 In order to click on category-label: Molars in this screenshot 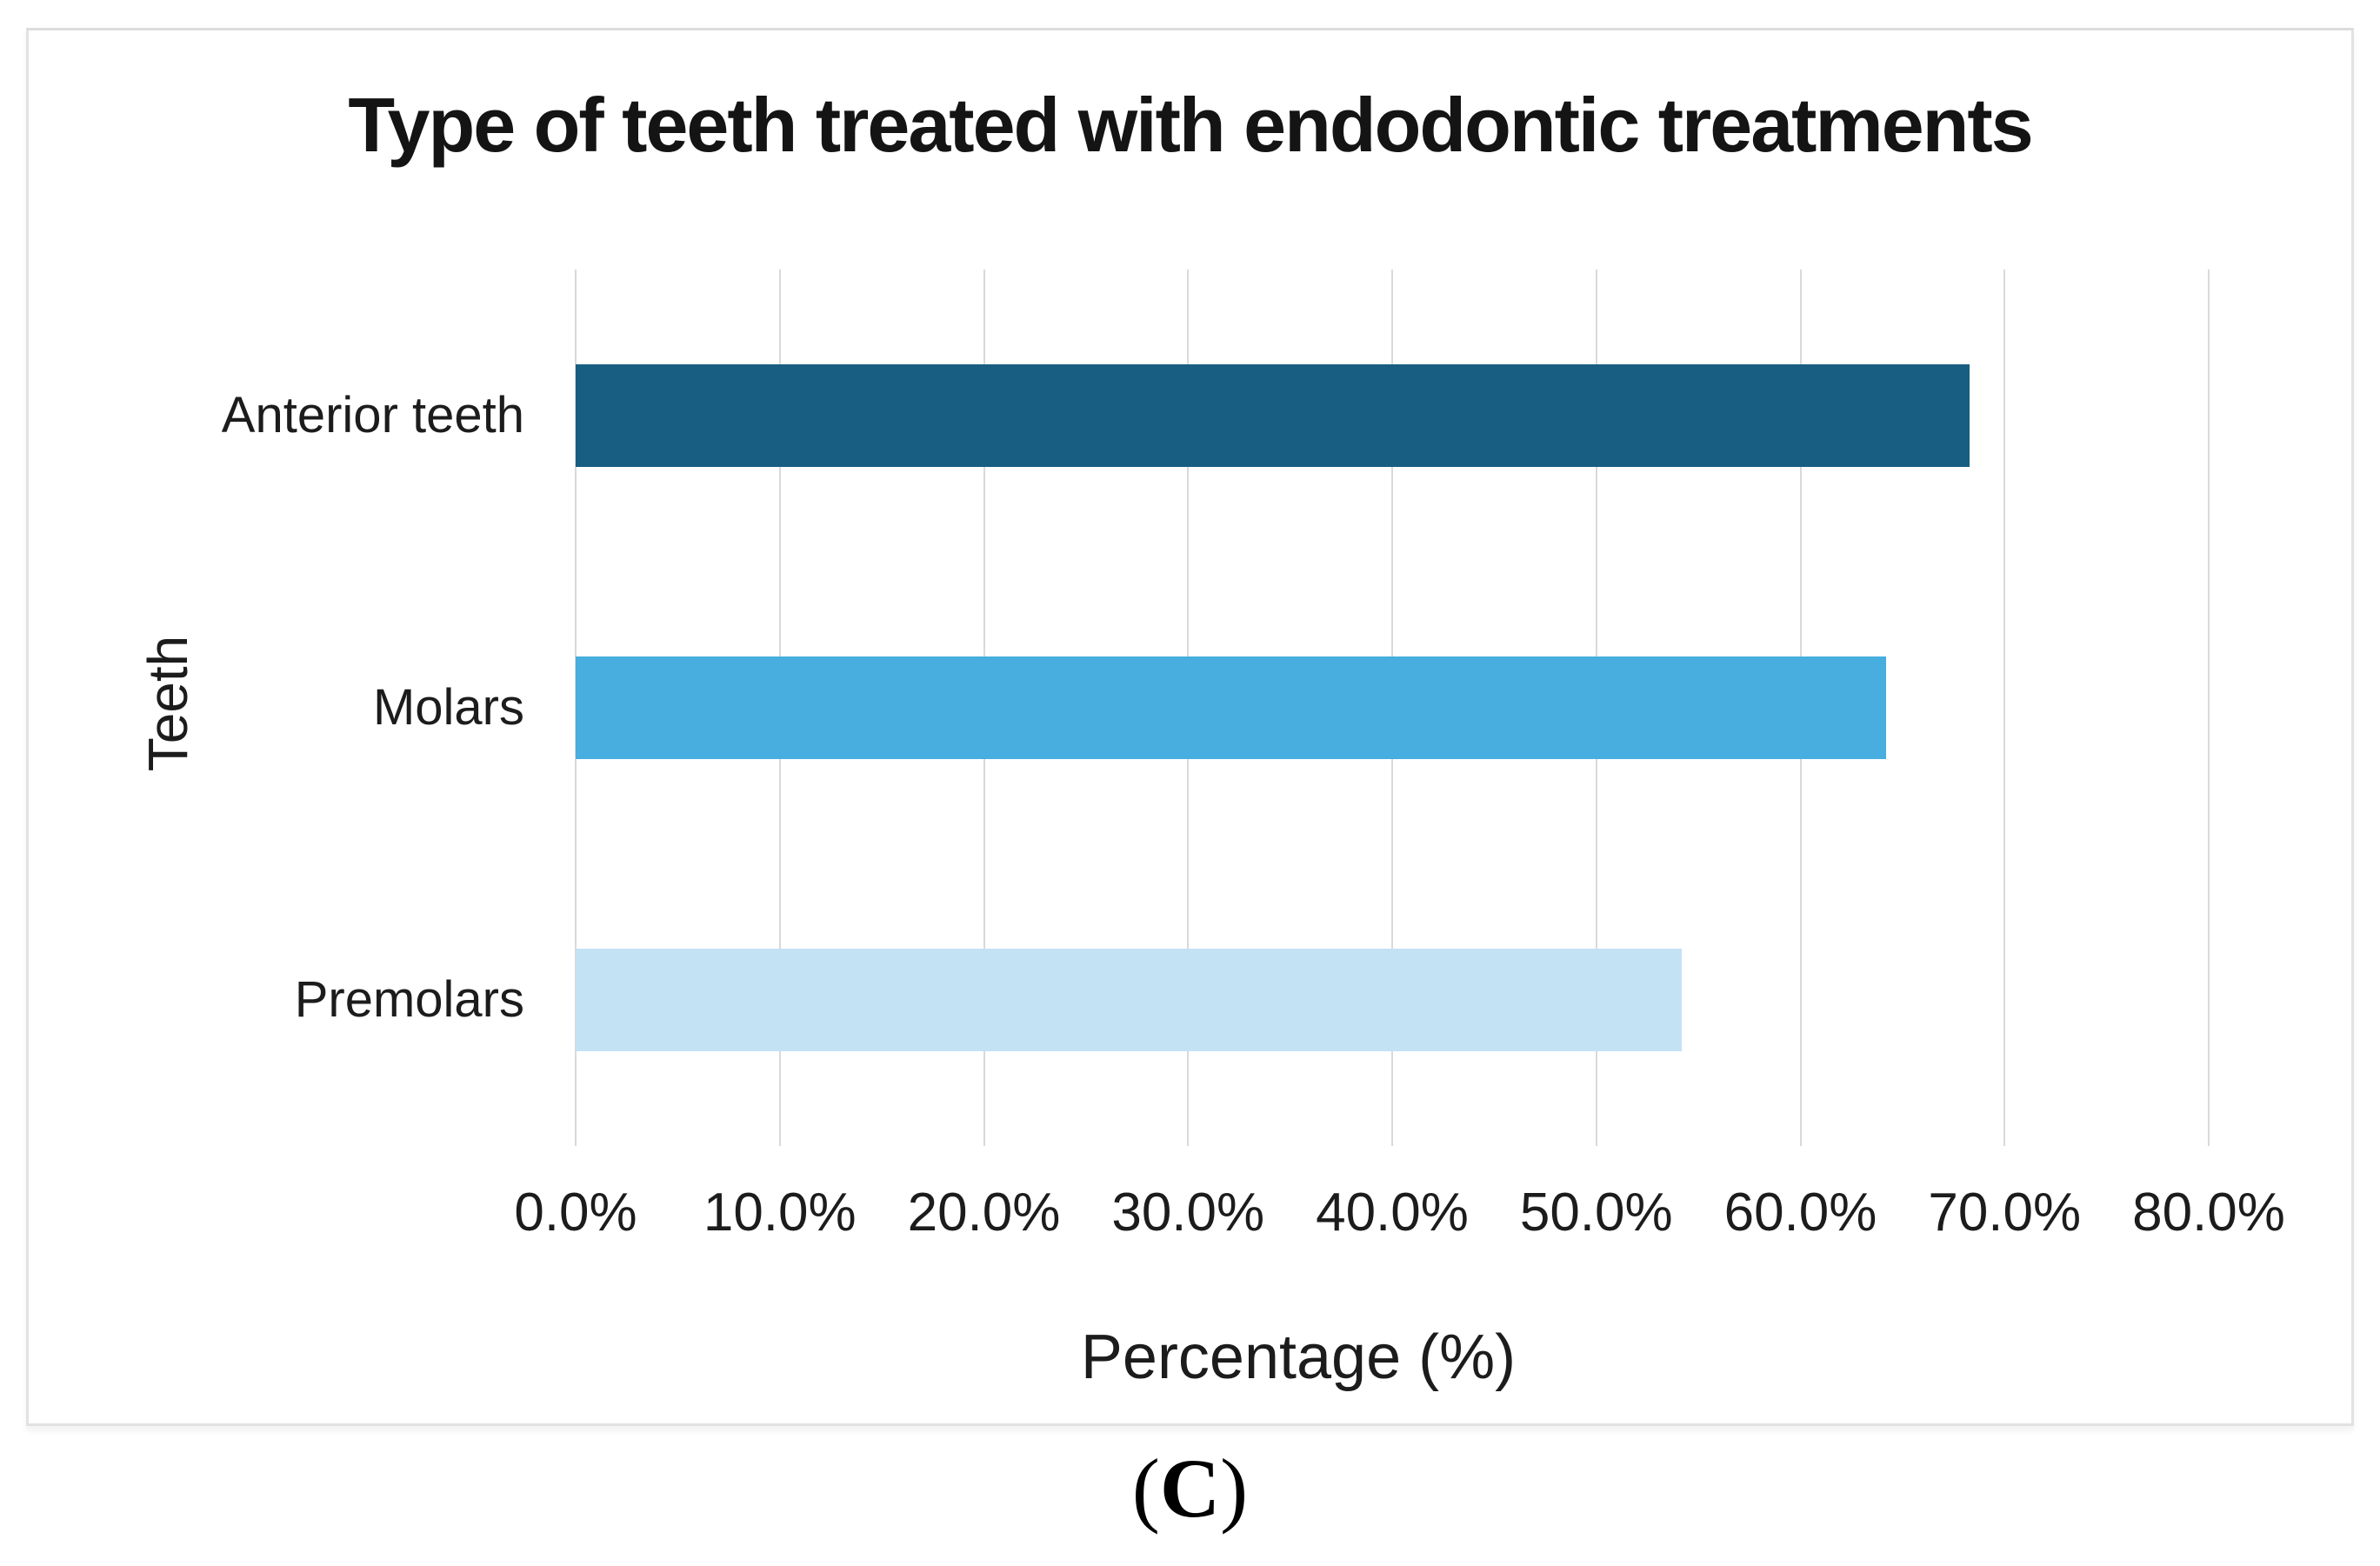, I will do `click(448, 707)`.